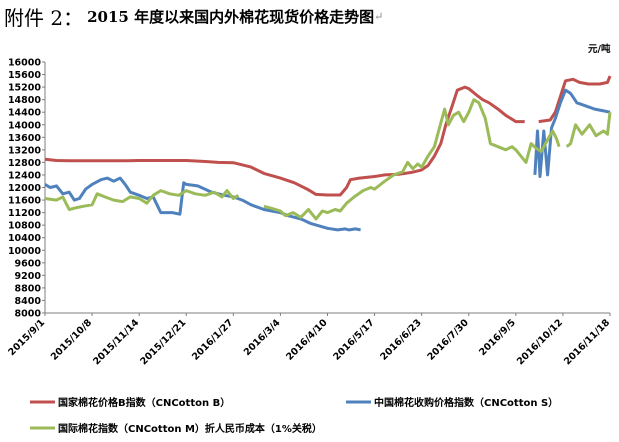  What do you see at coordinates (24, 163) in the screenshot?
I see `y-tick-label: 12800` at bounding box center [24, 163].